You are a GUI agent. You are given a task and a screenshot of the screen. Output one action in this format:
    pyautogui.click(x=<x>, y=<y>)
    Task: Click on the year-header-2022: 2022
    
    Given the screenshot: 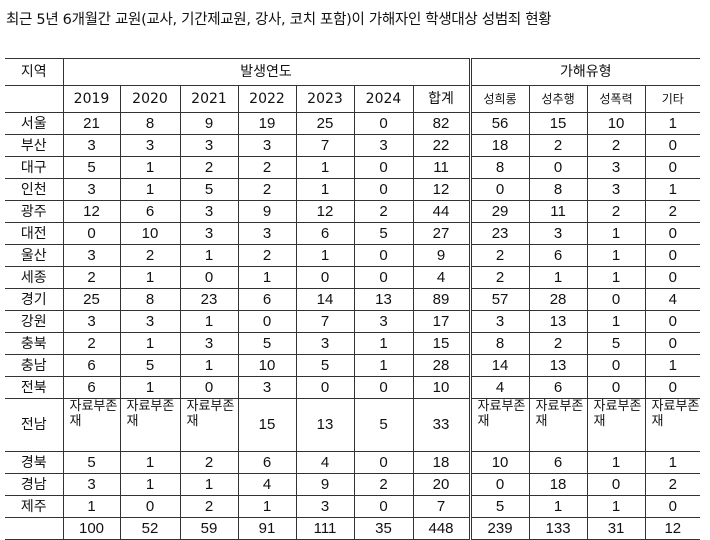 What is the action you would take?
    pyautogui.click(x=267, y=99)
    